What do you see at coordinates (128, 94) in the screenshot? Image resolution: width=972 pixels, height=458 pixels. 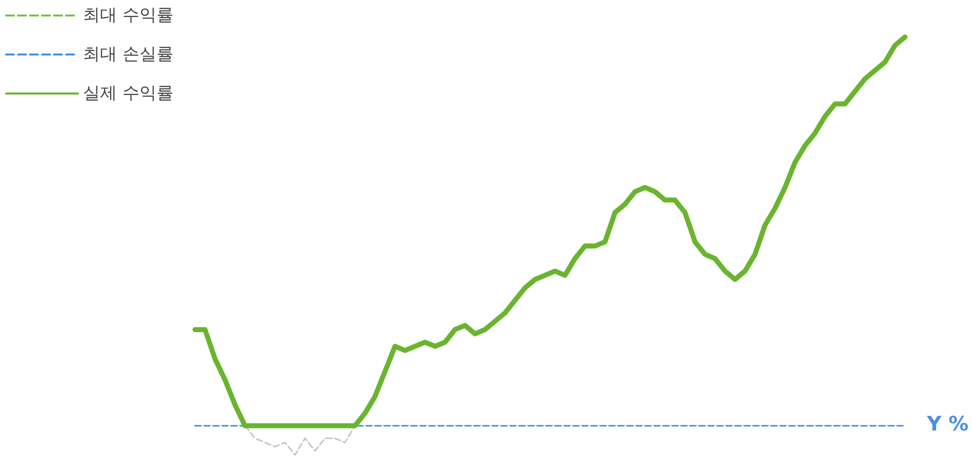 I see `legend-label: 실제 수익률` at bounding box center [128, 94].